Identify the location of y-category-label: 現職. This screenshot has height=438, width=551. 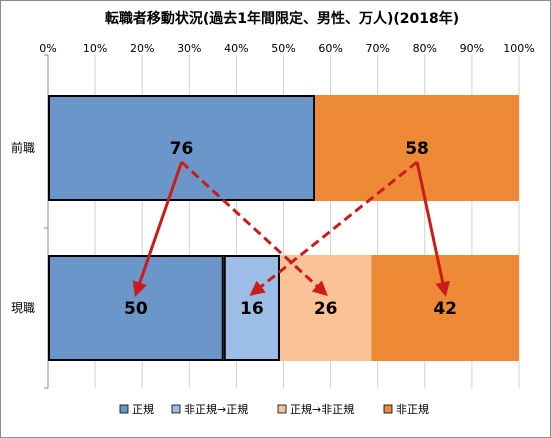
(23, 308).